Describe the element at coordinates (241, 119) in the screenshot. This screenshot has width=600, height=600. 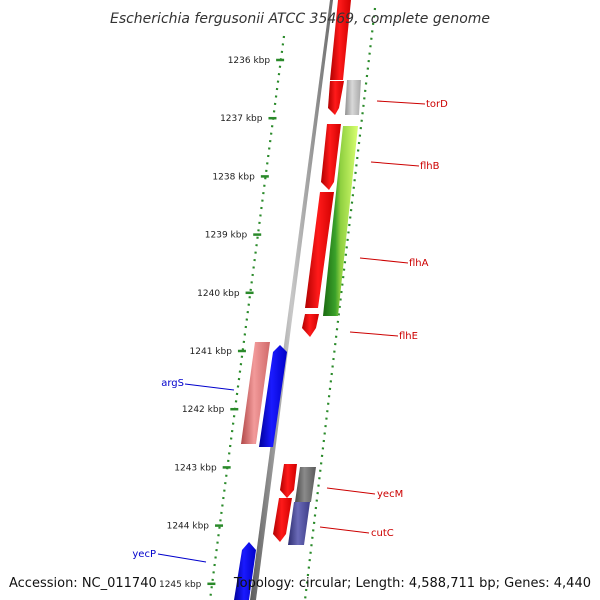
I see `scale-tick-label: 1237 kbp` at that location.